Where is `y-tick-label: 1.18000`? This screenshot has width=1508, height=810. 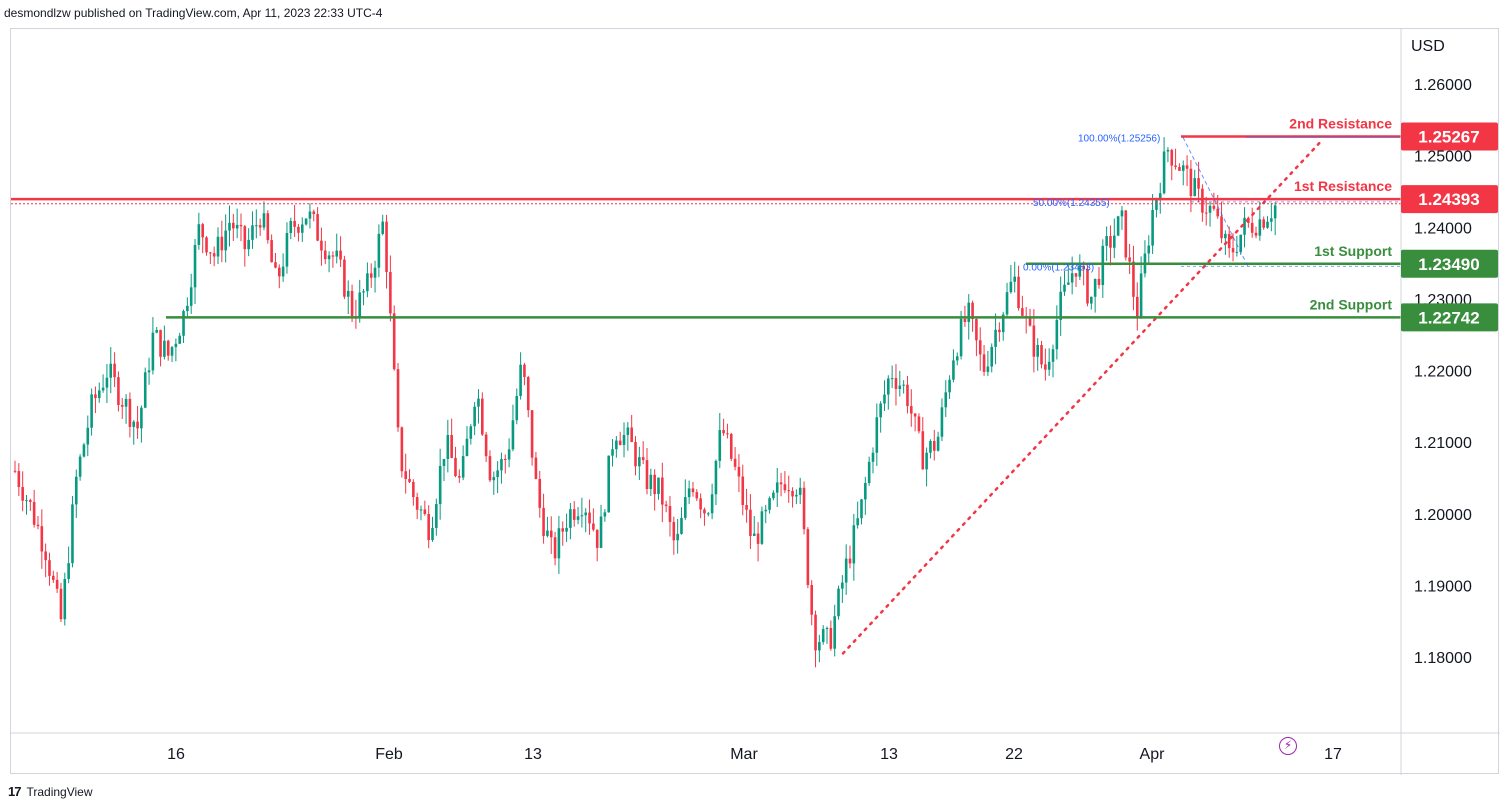 y-tick-label: 1.18000 is located at coordinates (1443, 658).